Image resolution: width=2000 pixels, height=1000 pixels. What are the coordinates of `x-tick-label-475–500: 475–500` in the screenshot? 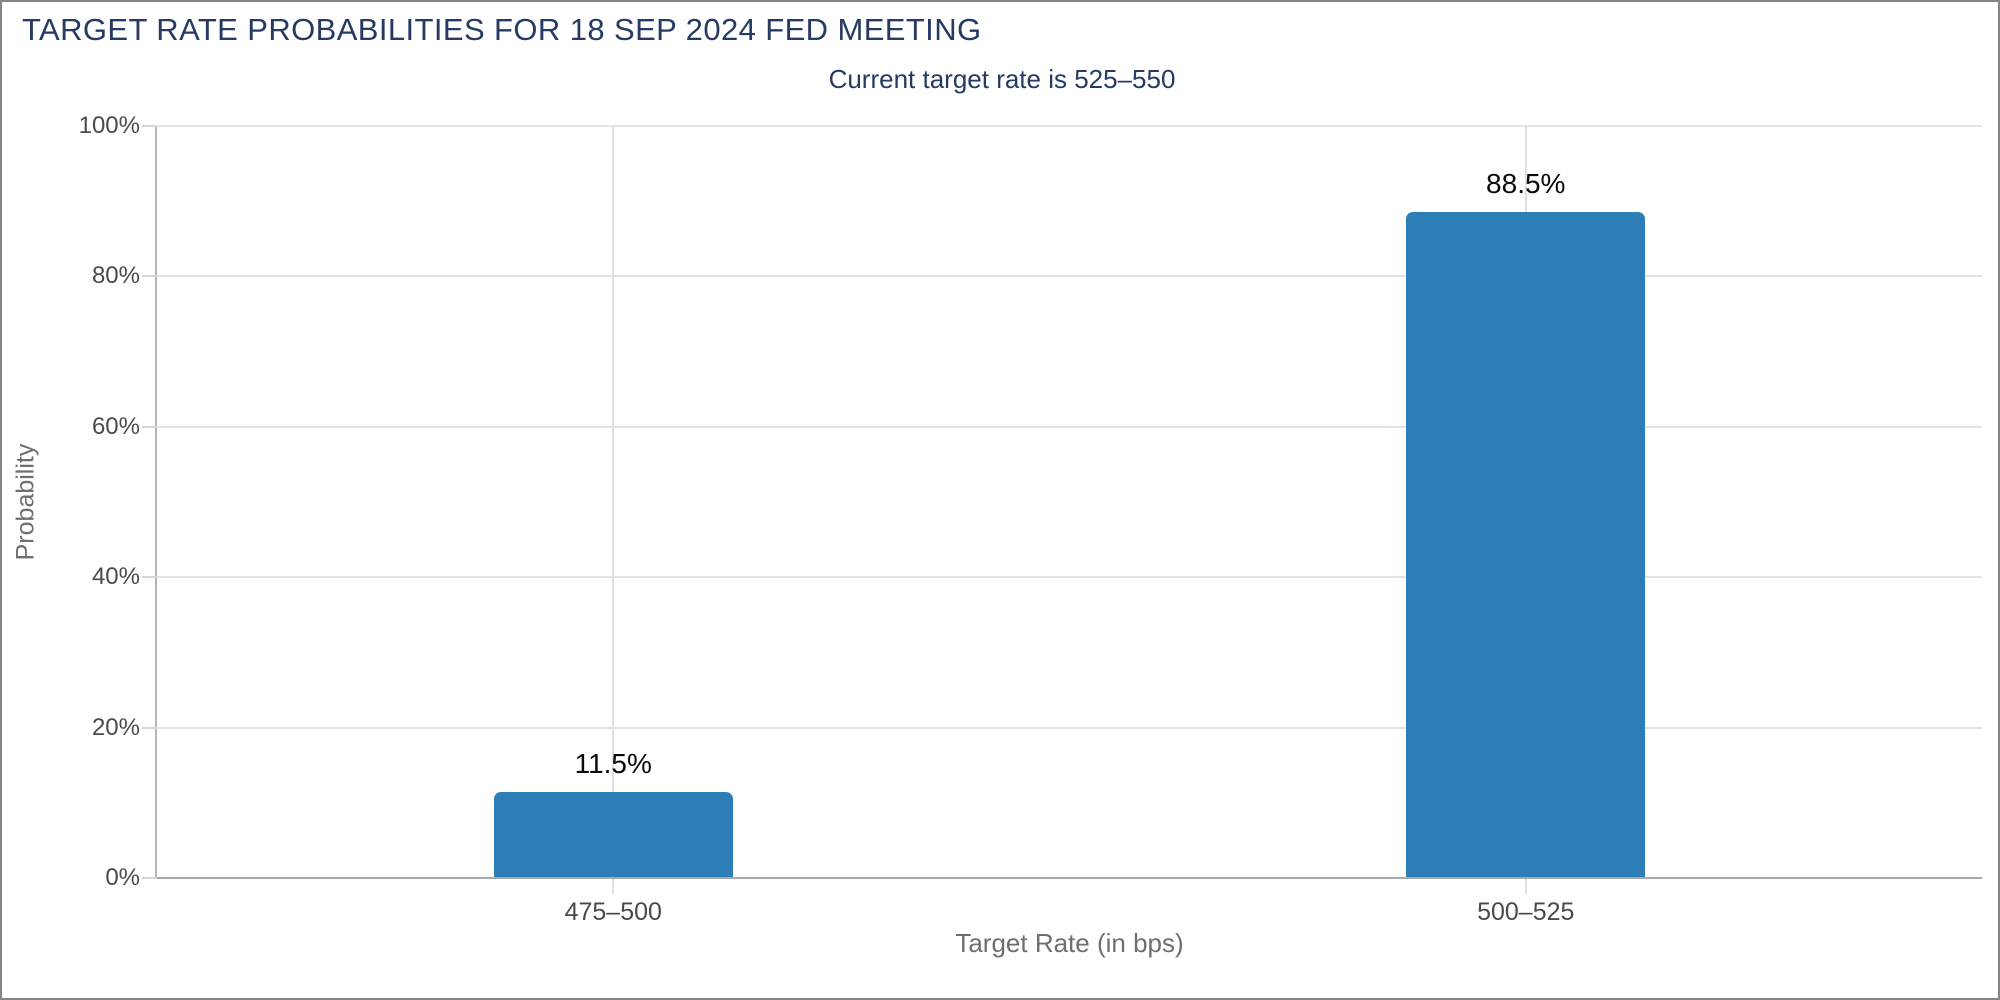 It's located at (613, 912).